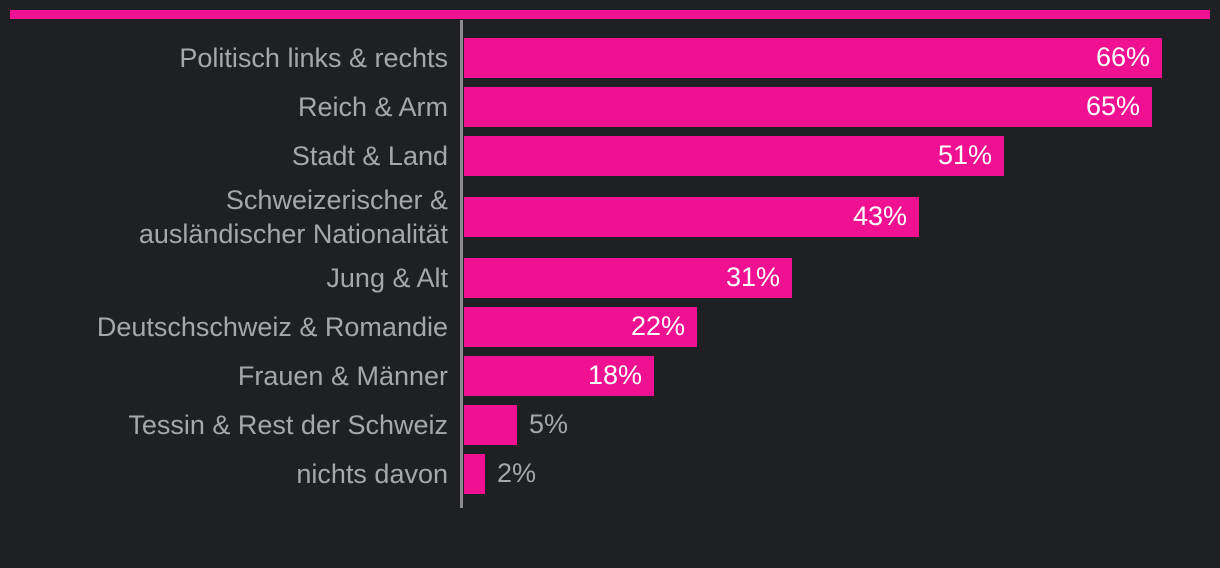  Describe the element at coordinates (842, 326) in the screenshot. I see `bar-cell: 22%` at that location.